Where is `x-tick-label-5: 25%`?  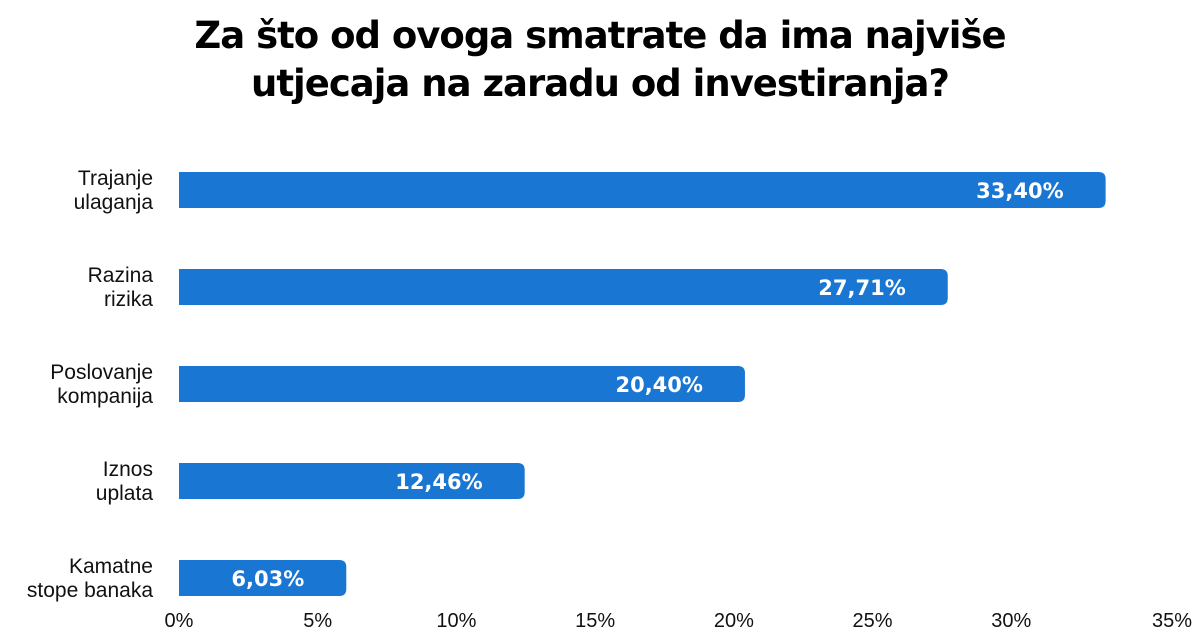 x-tick-label-5: 25% is located at coordinates (873, 621).